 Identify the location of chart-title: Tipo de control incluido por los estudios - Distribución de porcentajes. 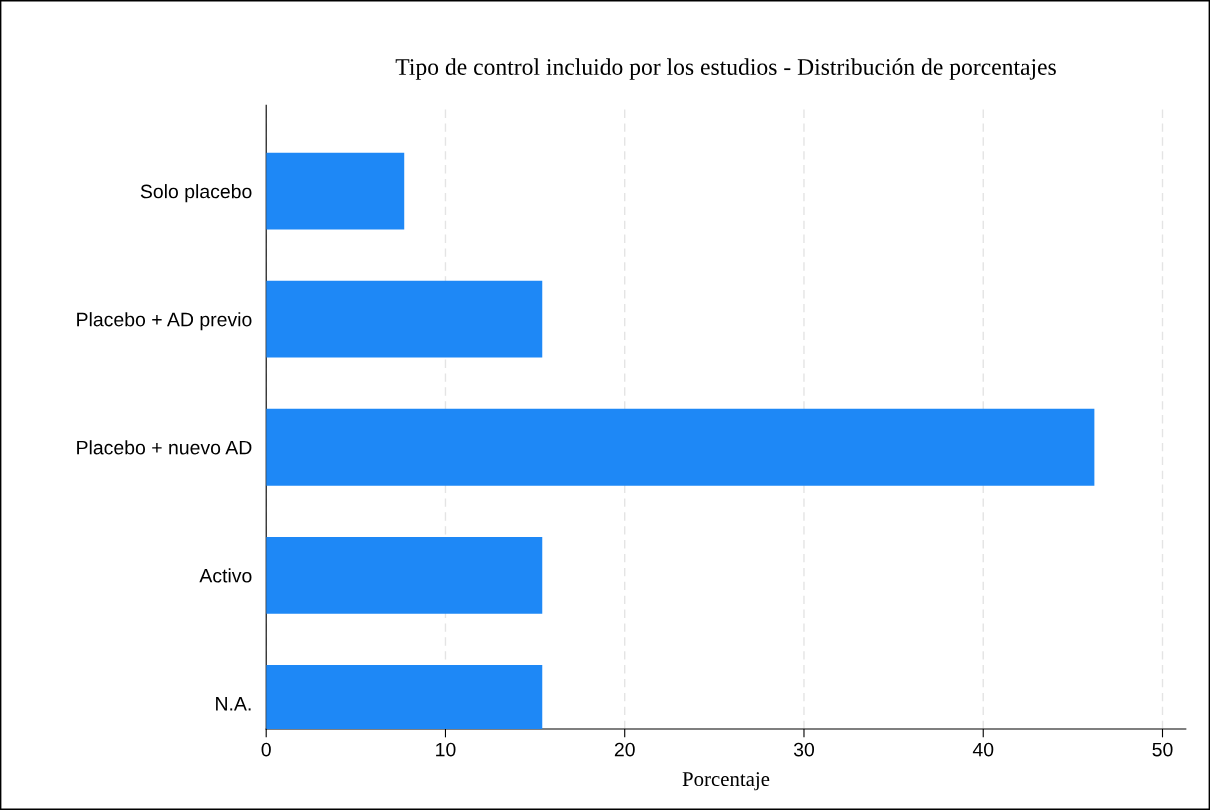
(725, 69).